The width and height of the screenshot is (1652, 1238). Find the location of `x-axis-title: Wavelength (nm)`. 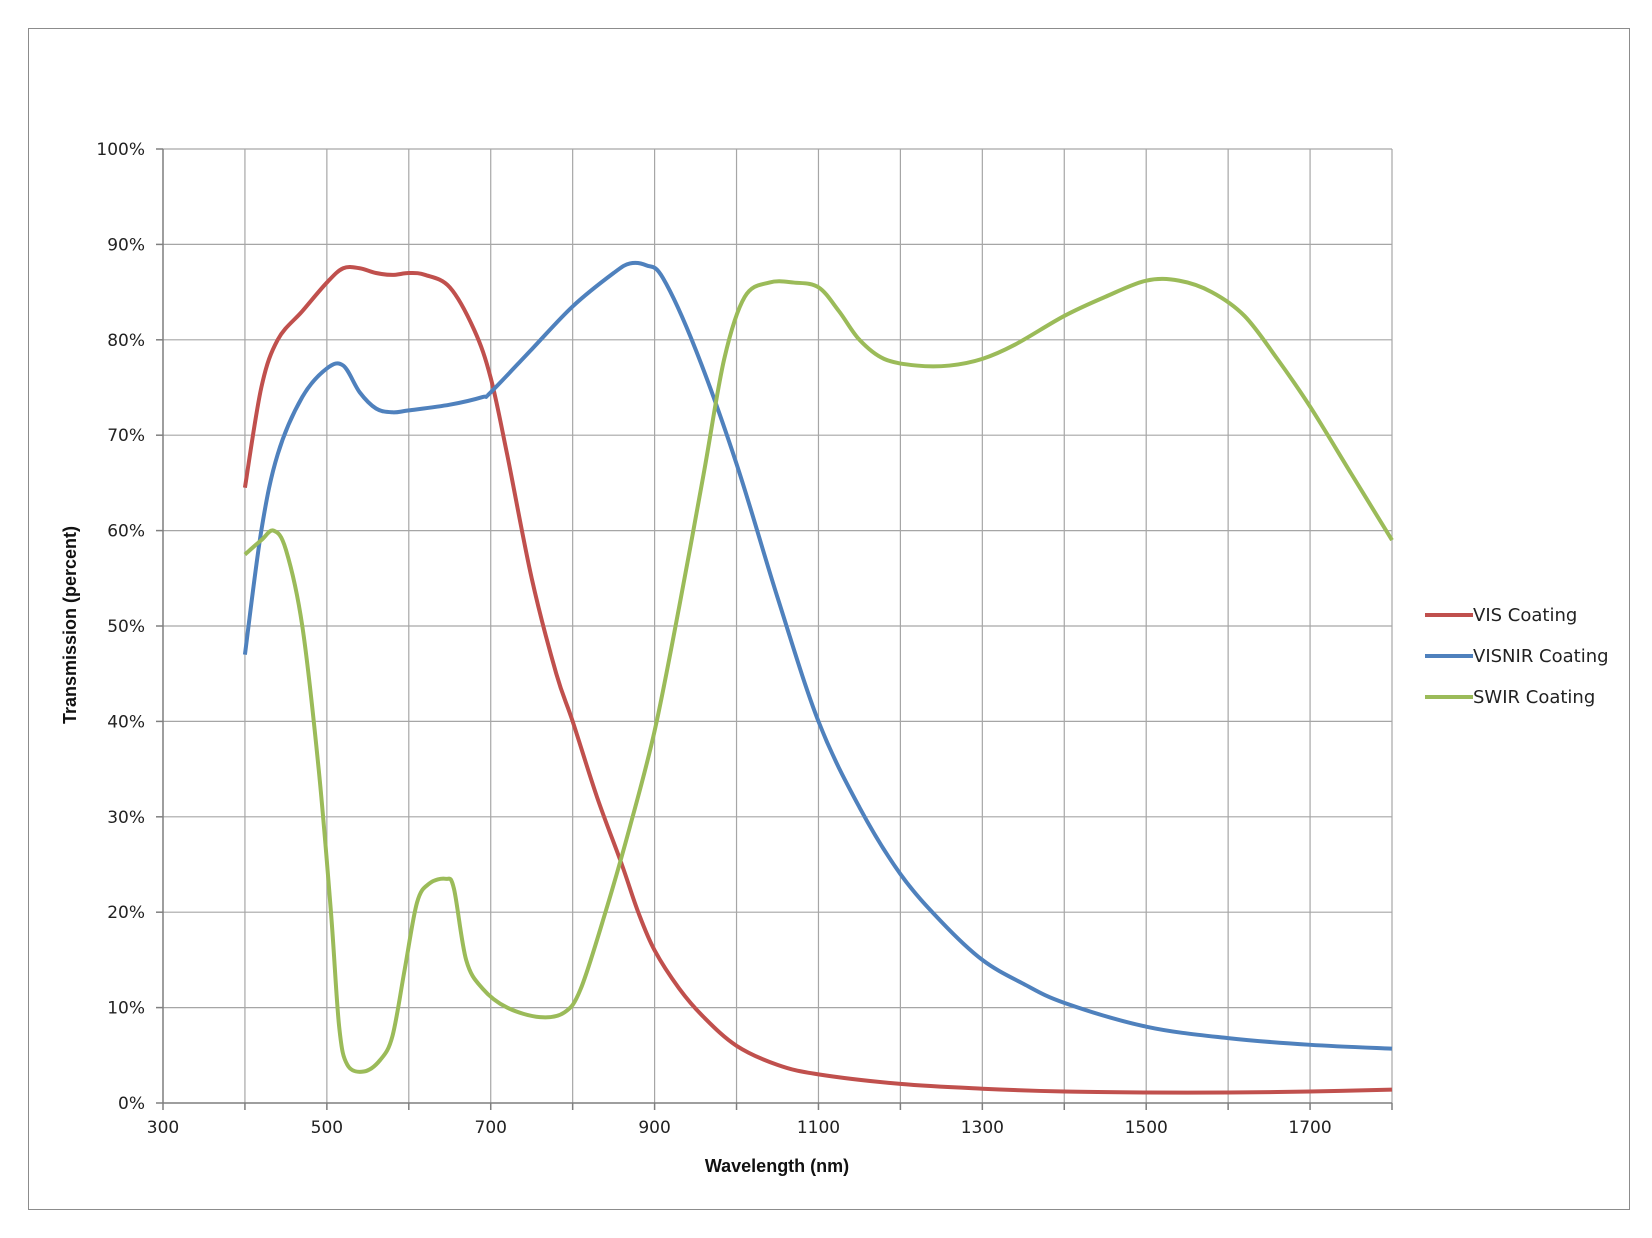

x-axis-title: Wavelength (nm) is located at coordinates (777, 1166).